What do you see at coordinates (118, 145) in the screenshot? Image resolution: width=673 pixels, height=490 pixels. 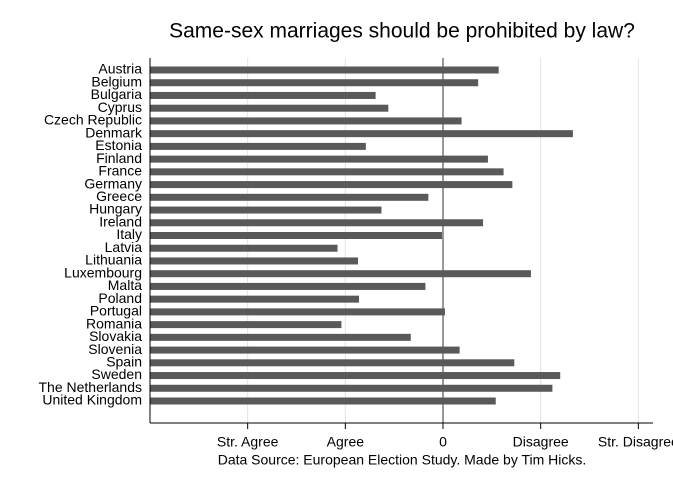 I see `y-tick-label: Estonia` at bounding box center [118, 145].